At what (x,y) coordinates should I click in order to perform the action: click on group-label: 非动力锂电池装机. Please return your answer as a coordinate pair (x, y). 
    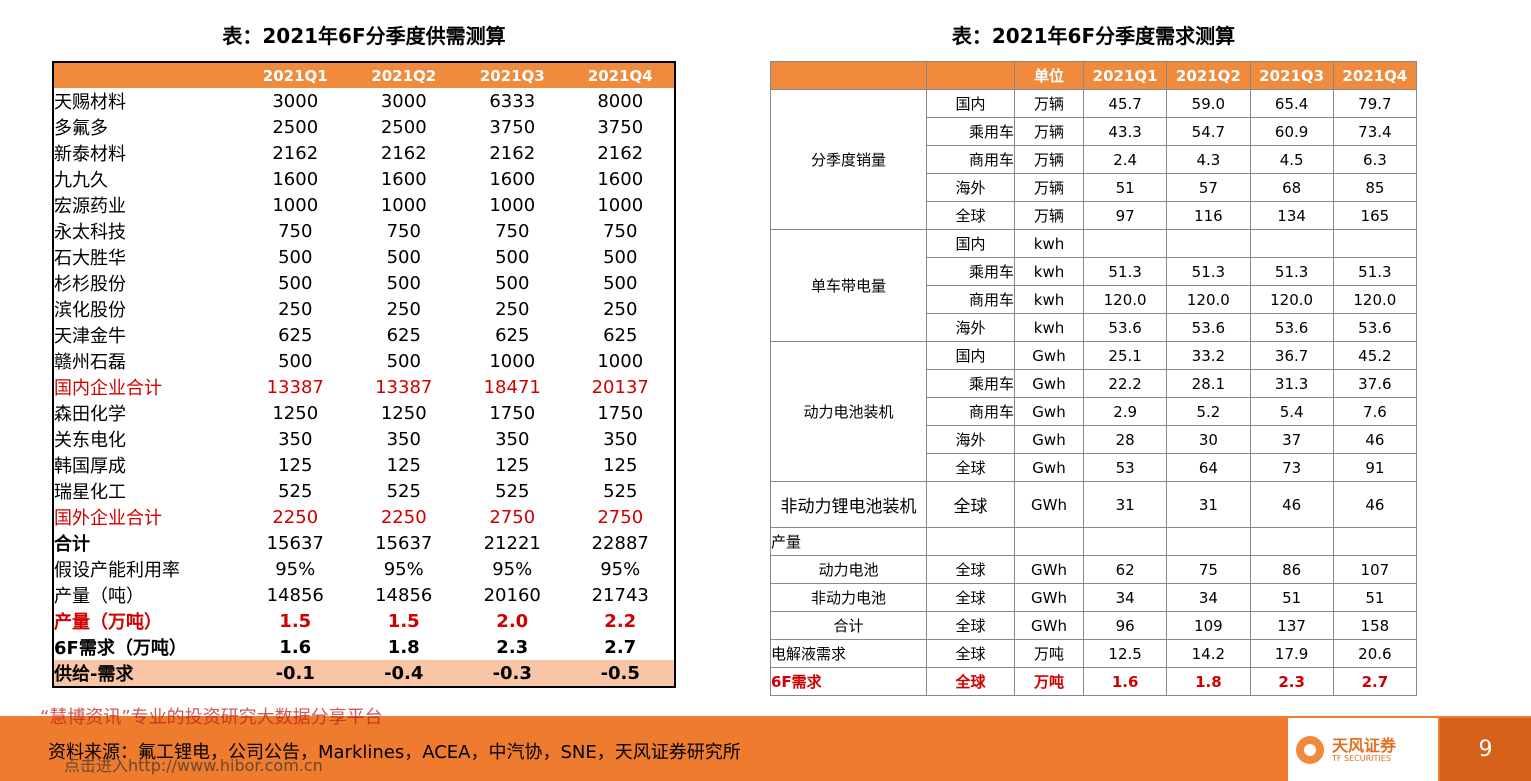
    Looking at the image, I should click on (848, 504).